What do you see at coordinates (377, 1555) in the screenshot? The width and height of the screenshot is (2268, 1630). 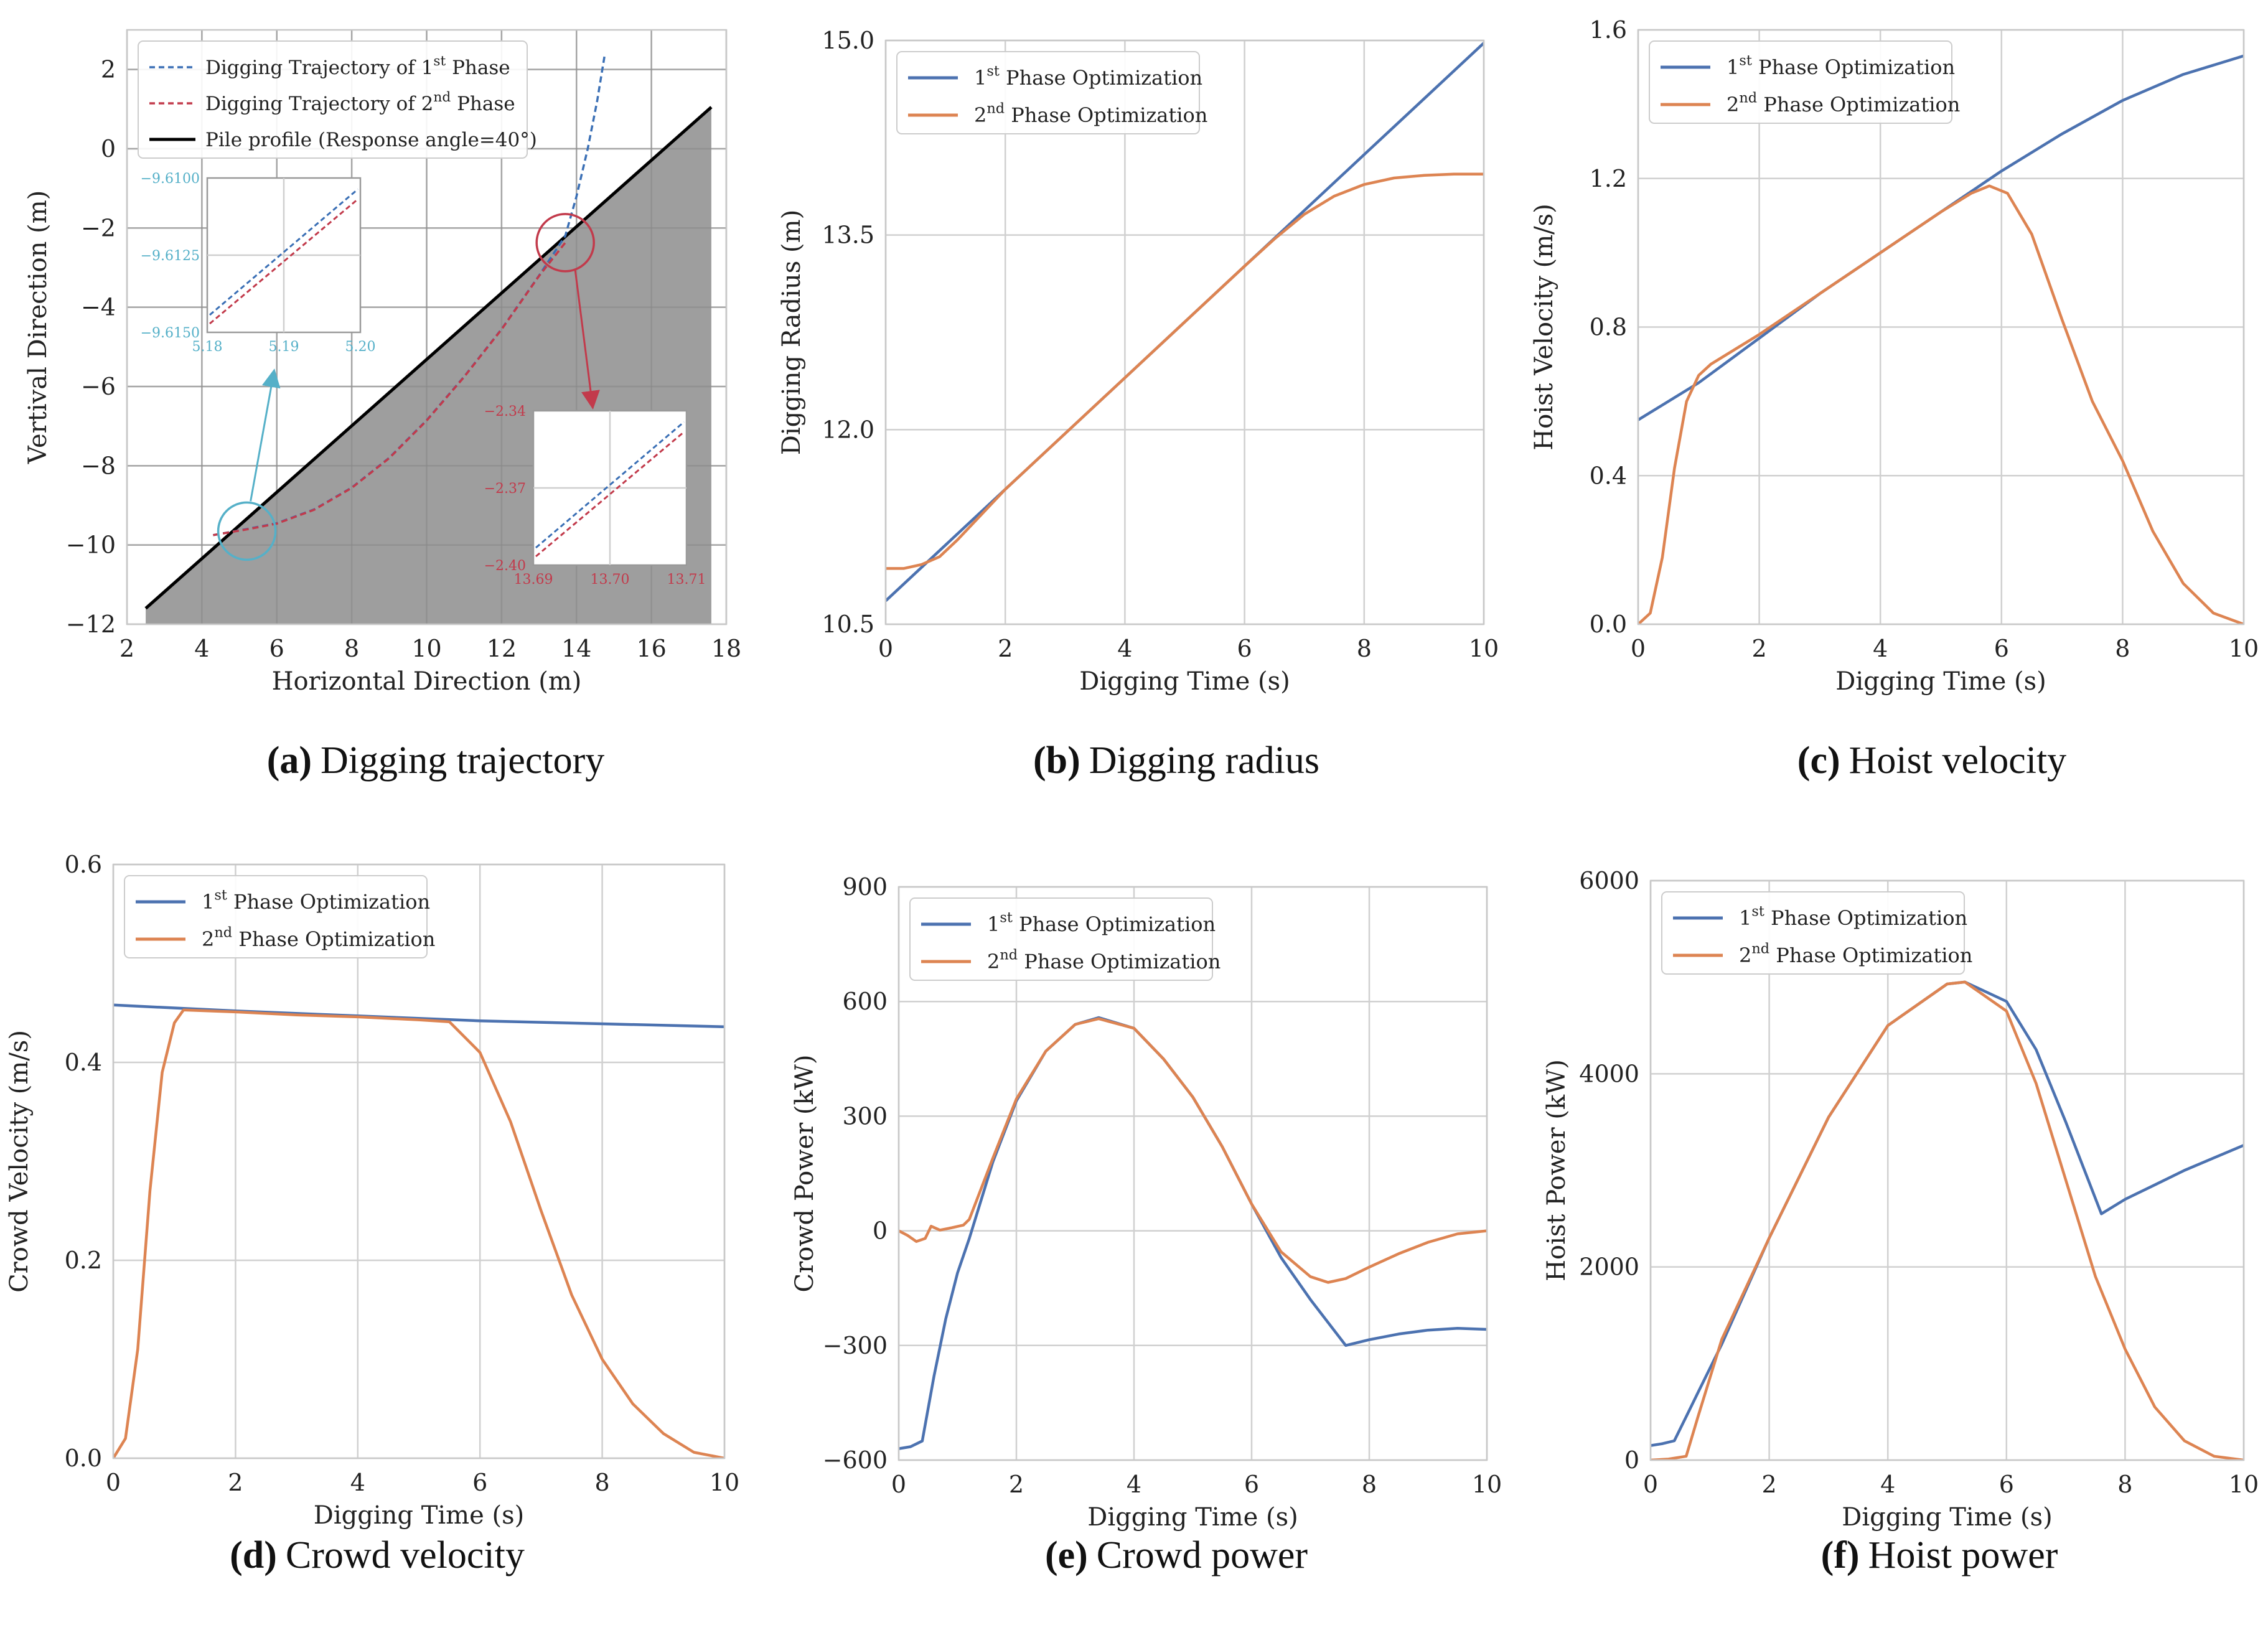 I see `caption-d: (d) Crowd velocity` at bounding box center [377, 1555].